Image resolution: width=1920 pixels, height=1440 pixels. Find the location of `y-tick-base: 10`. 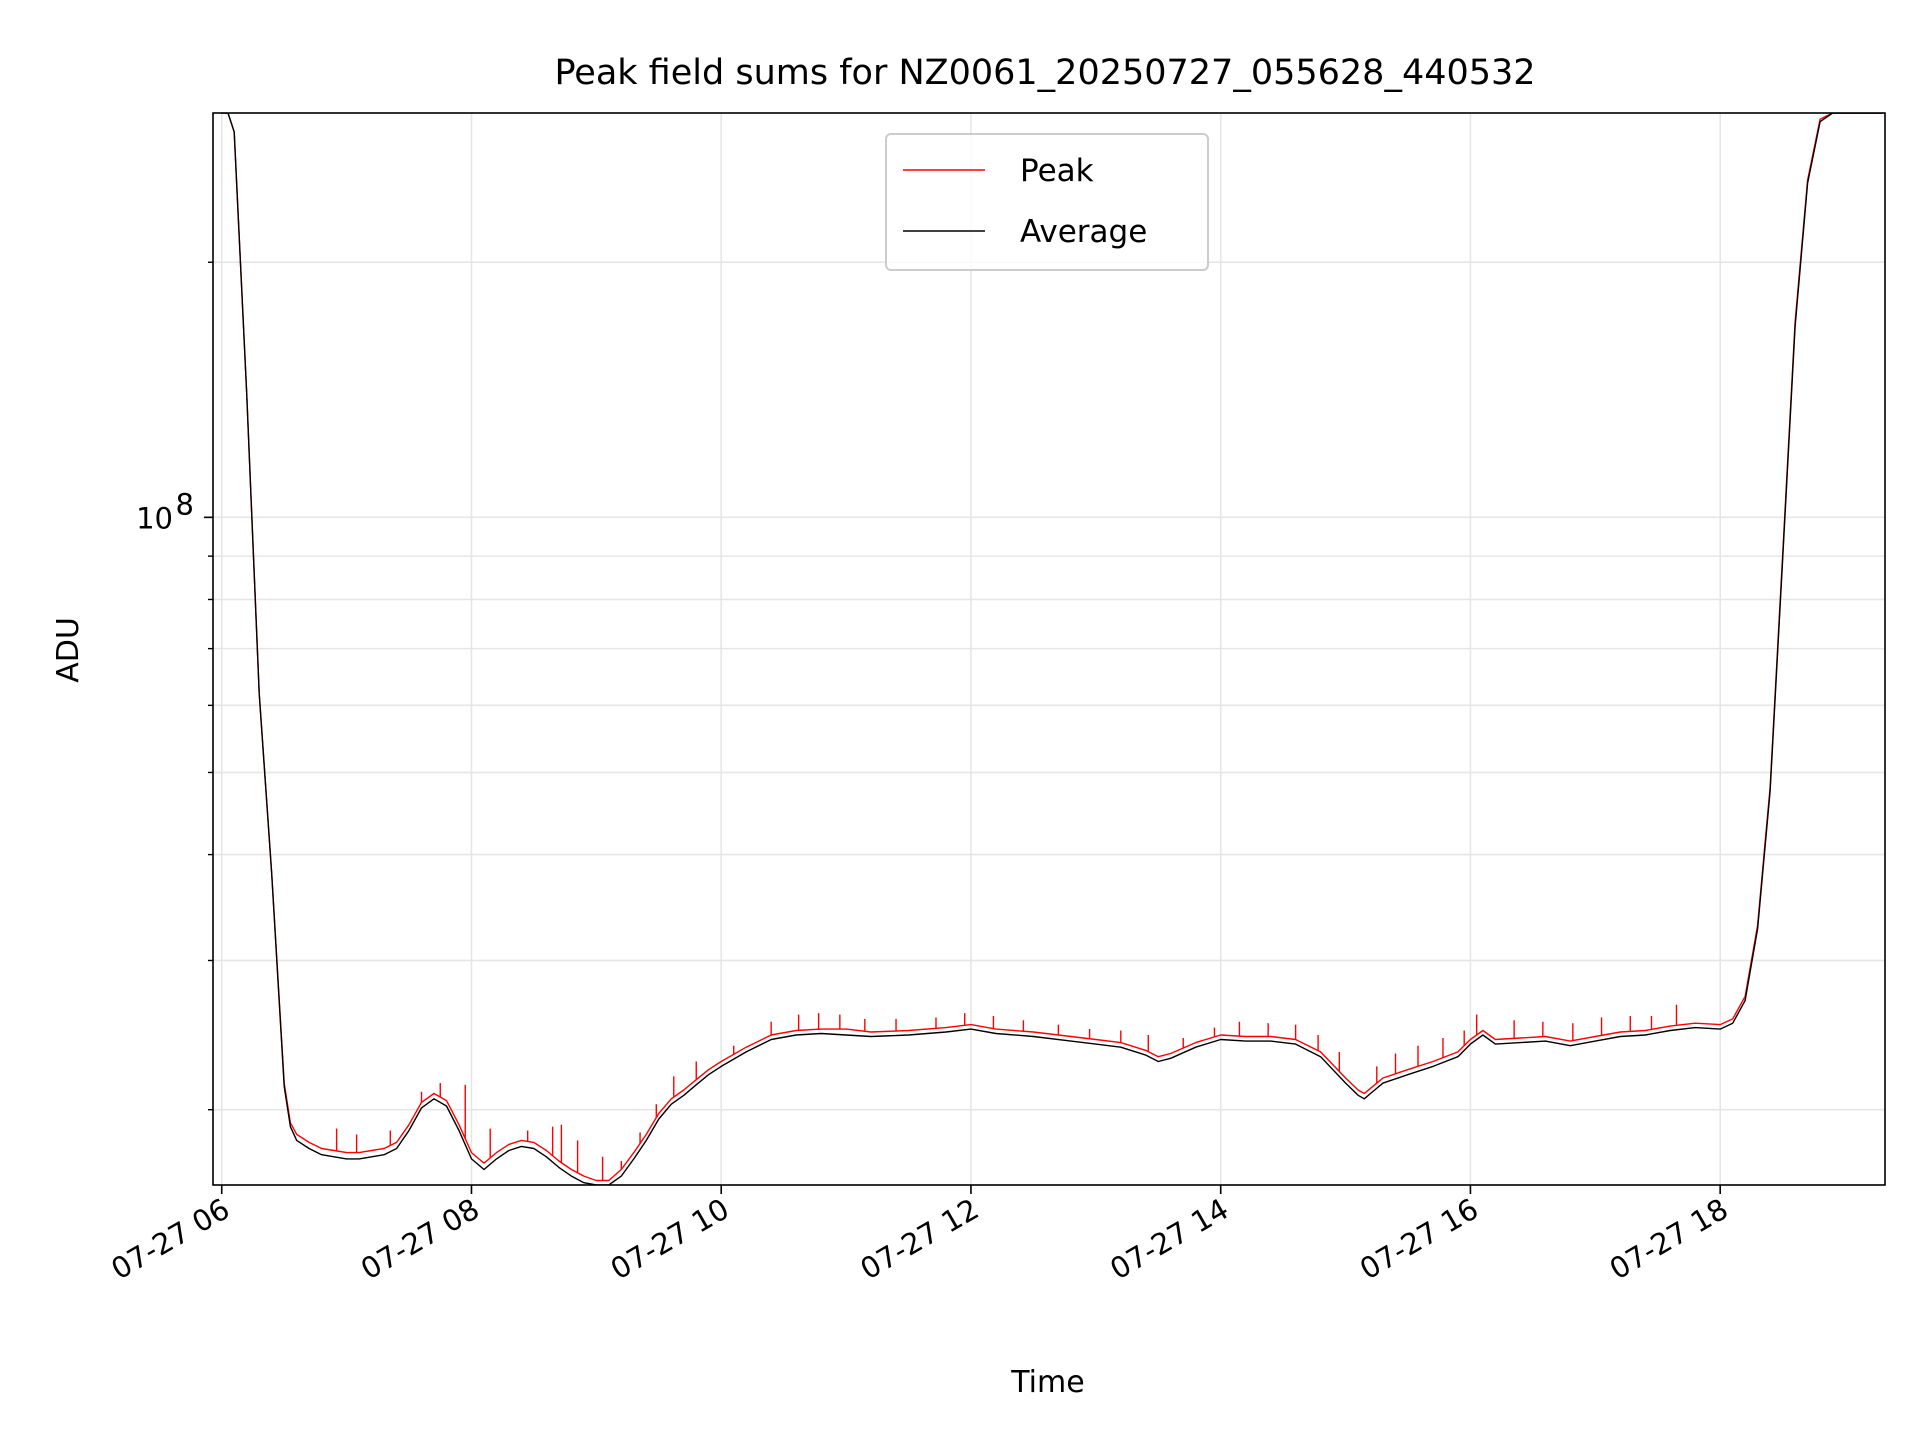

y-tick-base: 10 is located at coordinates (154, 518).